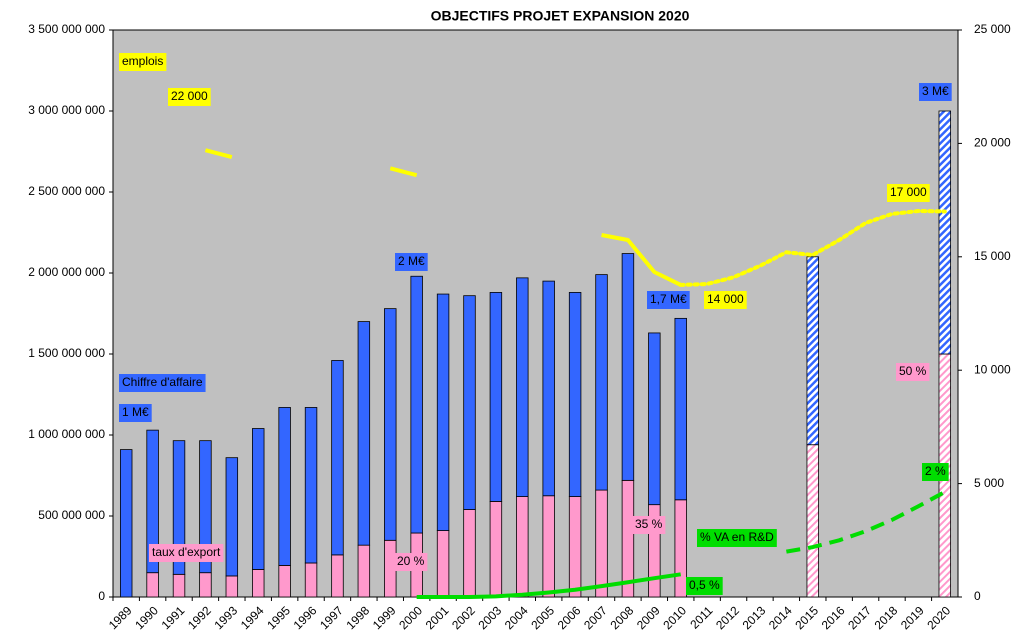 The height and width of the screenshot is (637, 1019). Describe the element at coordinates (806, 617) in the screenshot. I see `x-tick-label: 2015` at that location.